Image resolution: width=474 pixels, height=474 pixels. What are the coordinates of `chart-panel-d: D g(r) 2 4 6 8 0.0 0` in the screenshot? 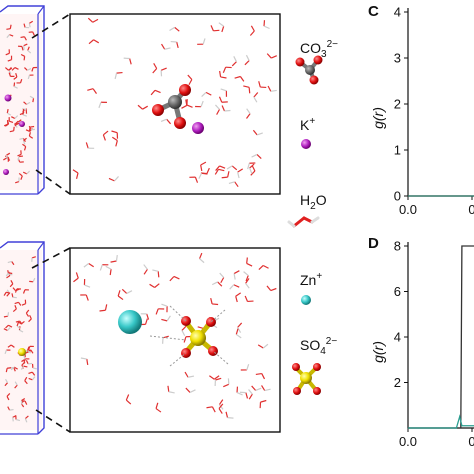 It's located at (421, 342).